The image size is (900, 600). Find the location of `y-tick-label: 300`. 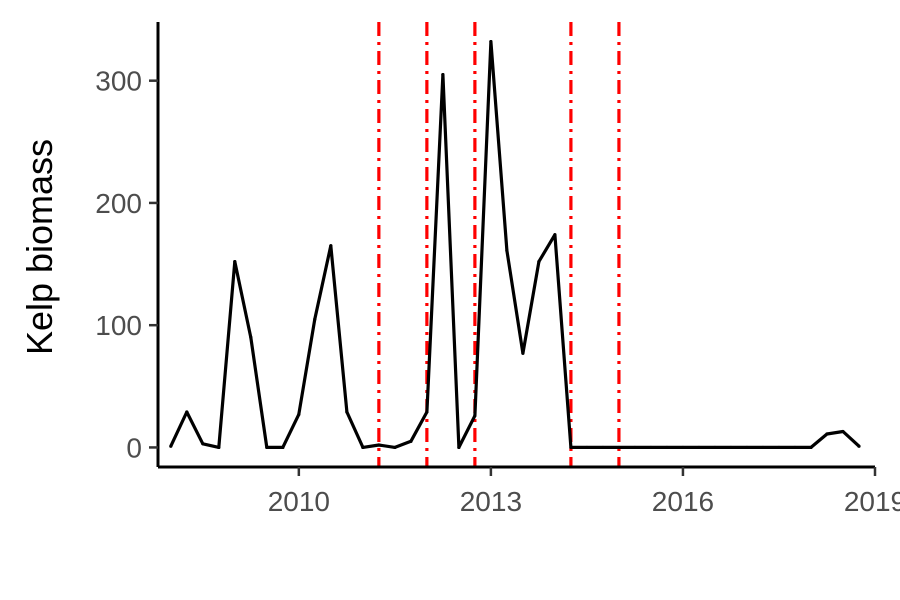

y-tick-label: 300 is located at coordinates (118, 81).